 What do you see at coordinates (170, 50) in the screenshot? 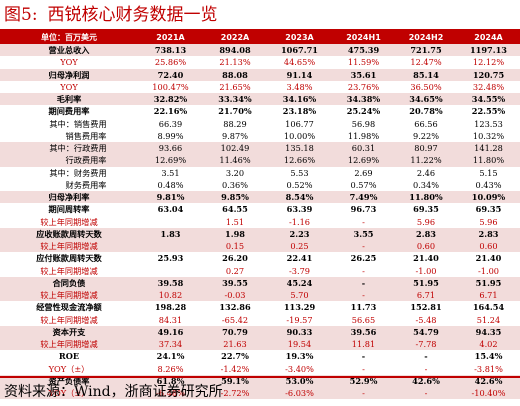
I see `cell-value: 738.13` at bounding box center [170, 50].